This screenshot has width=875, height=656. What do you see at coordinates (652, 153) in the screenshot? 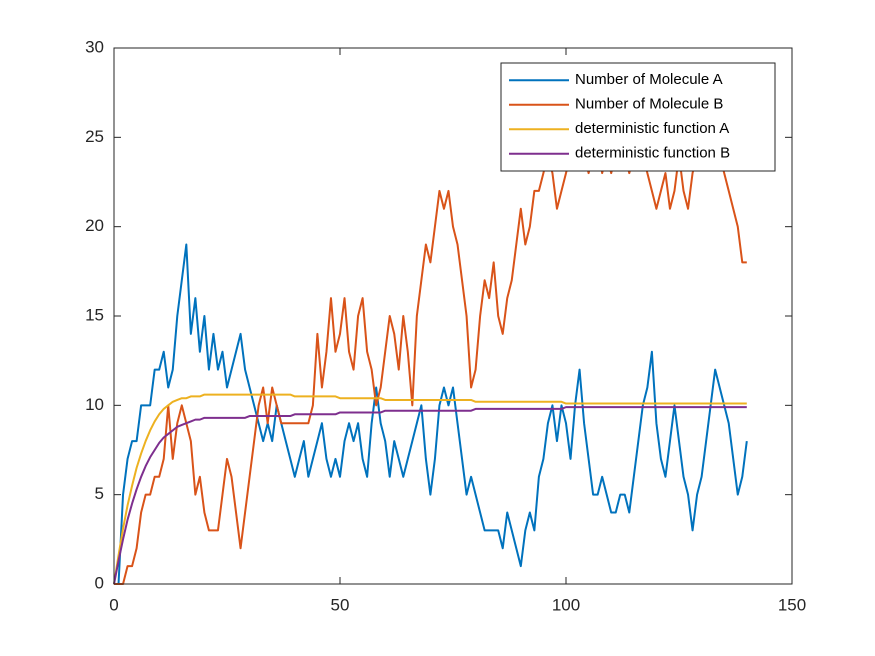
I see `legend-label: deterministic function B` at bounding box center [652, 153].